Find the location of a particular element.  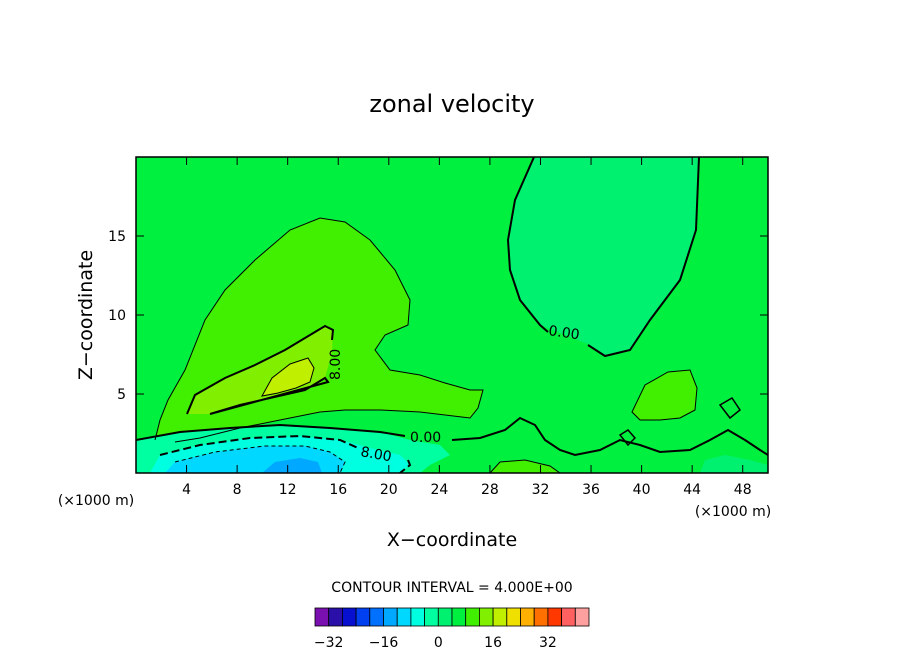

x-tick-label: 20 is located at coordinates (389, 490).